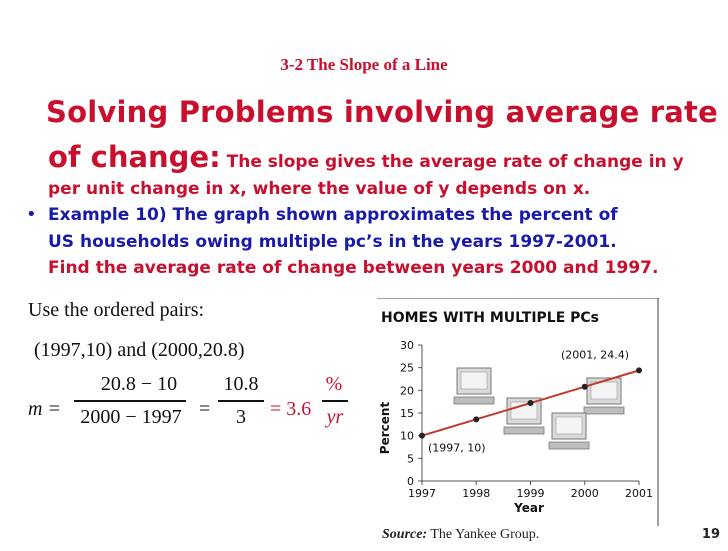 Image resolution: width=728 pixels, height=551 pixels. Describe the element at coordinates (585, 493) in the screenshot. I see `x-tick-label: 2000` at that location.